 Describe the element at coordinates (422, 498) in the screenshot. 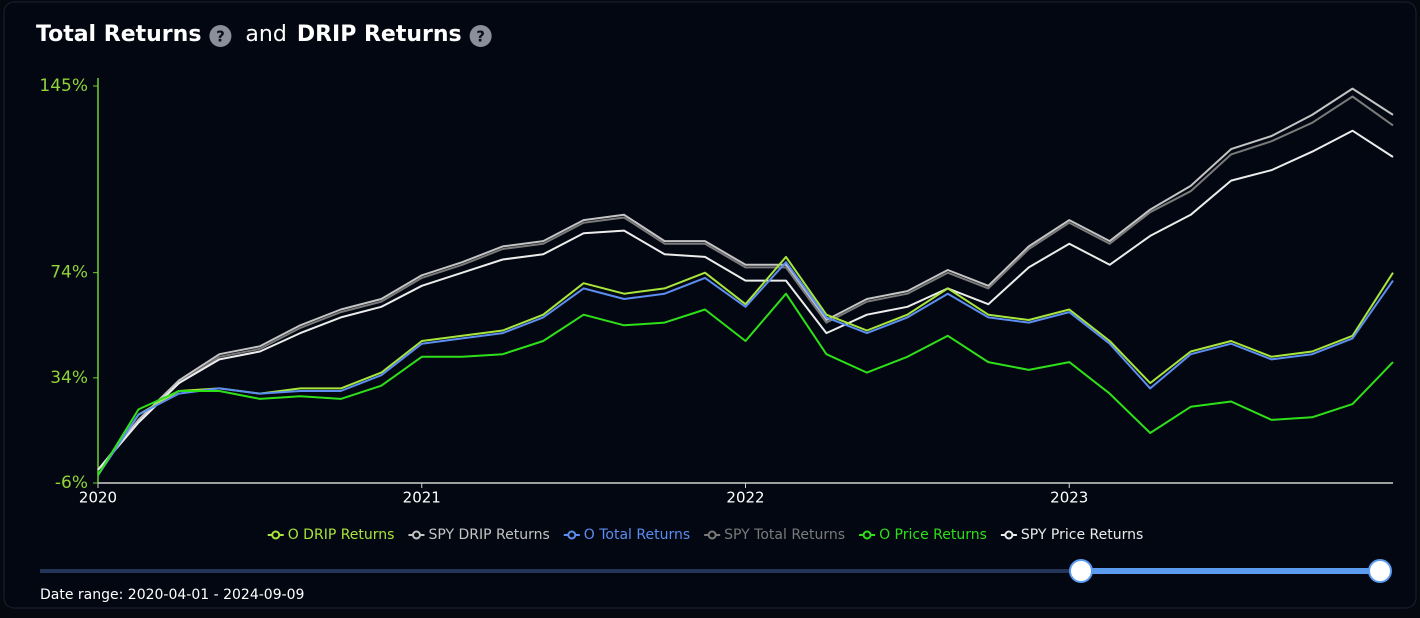

I see `x-tick-label: 2021` at that location.